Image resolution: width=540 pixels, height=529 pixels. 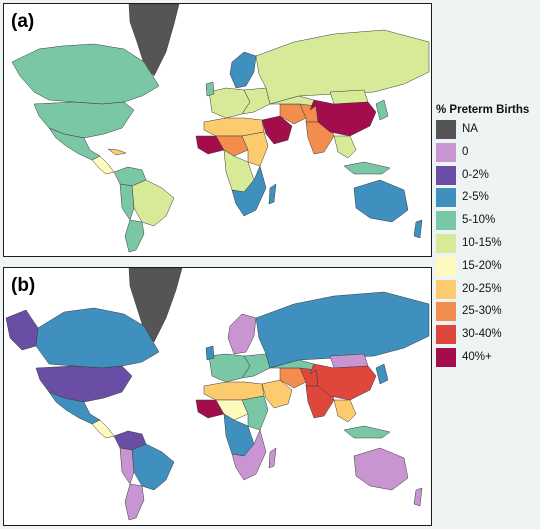 What do you see at coordinates (465, 151) in the screenshot?
I see `legend-label: 0` at bounding box center [465, 151].